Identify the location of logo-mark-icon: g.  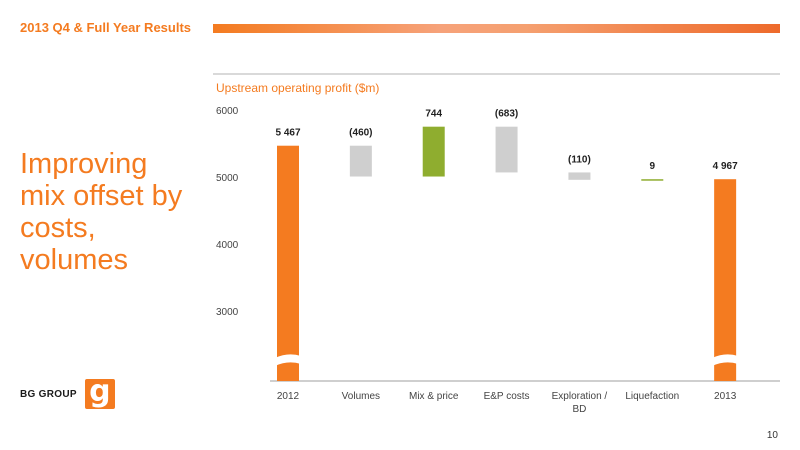
(99, 393).